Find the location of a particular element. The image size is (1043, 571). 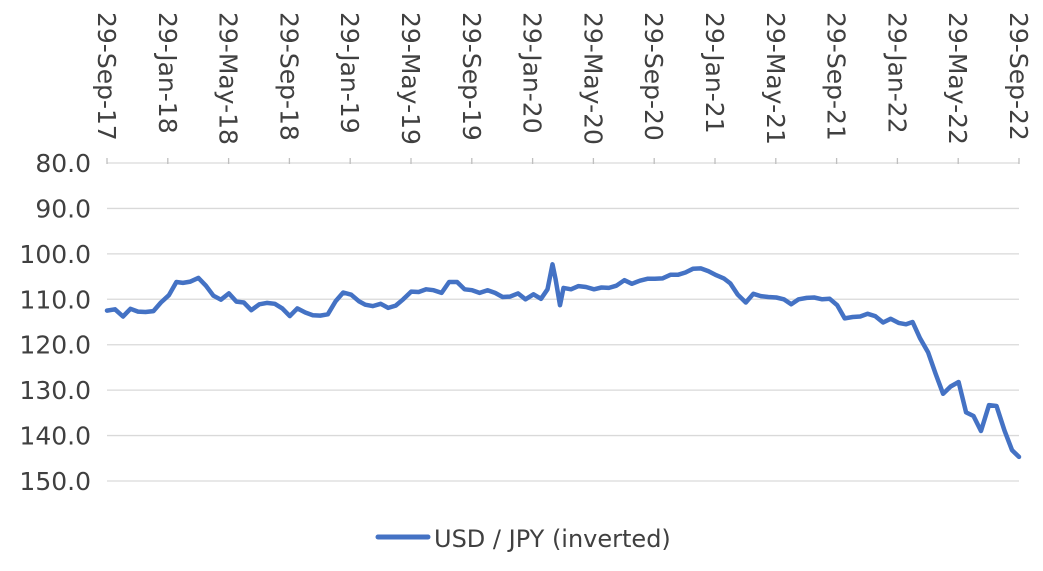

x-tick-label: 29-Sep-20 is located at coordinates (653, 76).